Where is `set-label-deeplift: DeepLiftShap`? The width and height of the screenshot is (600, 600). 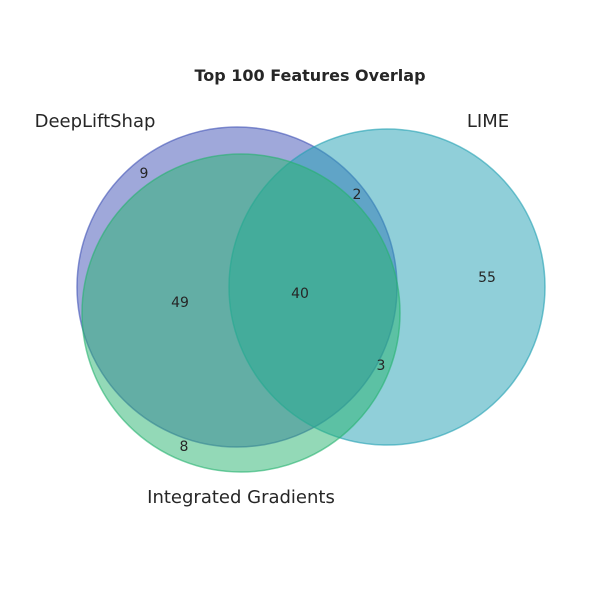
set-label-deeplift: DeepLiftShap is located at coordinates (95, 121).